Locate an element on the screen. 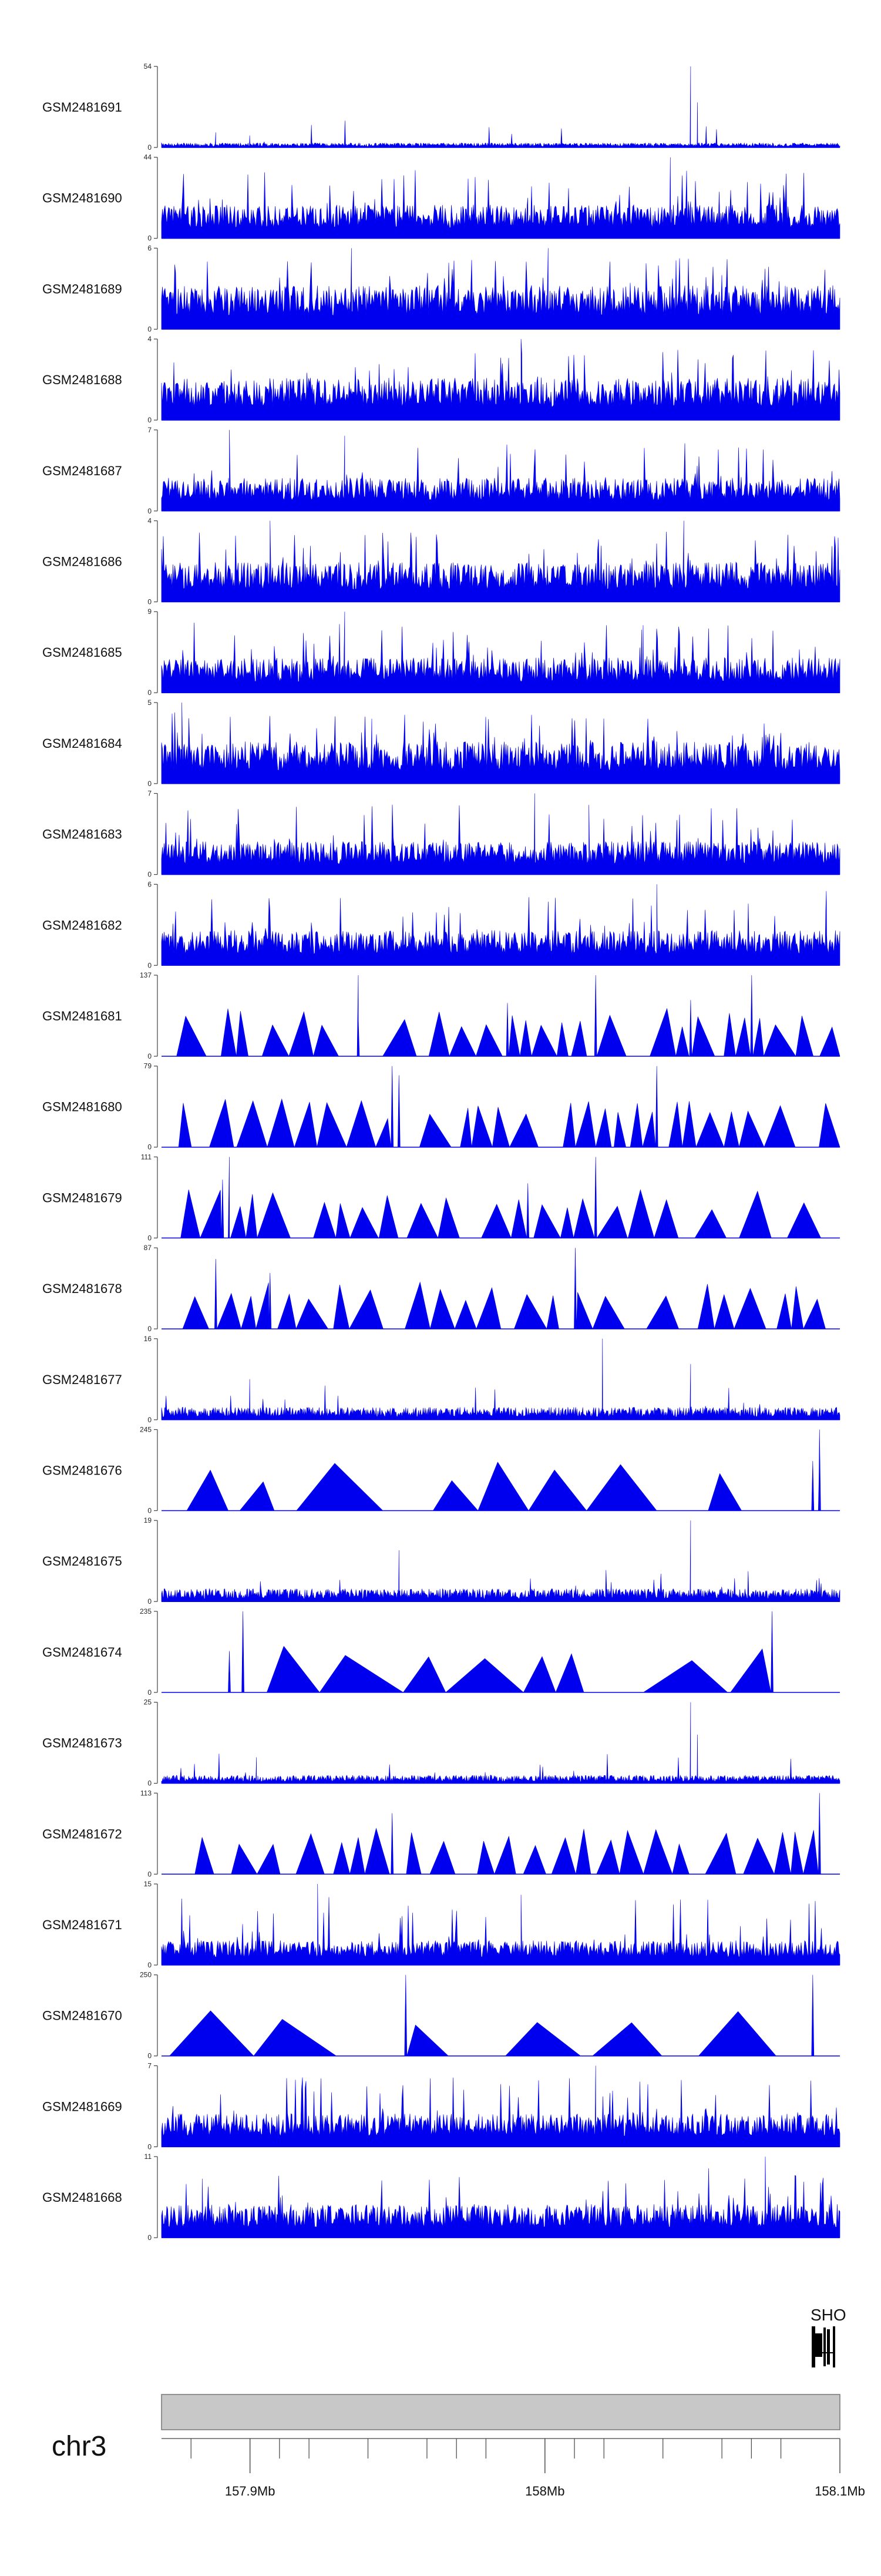 This screenshot has height=2576, width=881. track-ymax-label: 16 is located at coordinates (148, 1339).